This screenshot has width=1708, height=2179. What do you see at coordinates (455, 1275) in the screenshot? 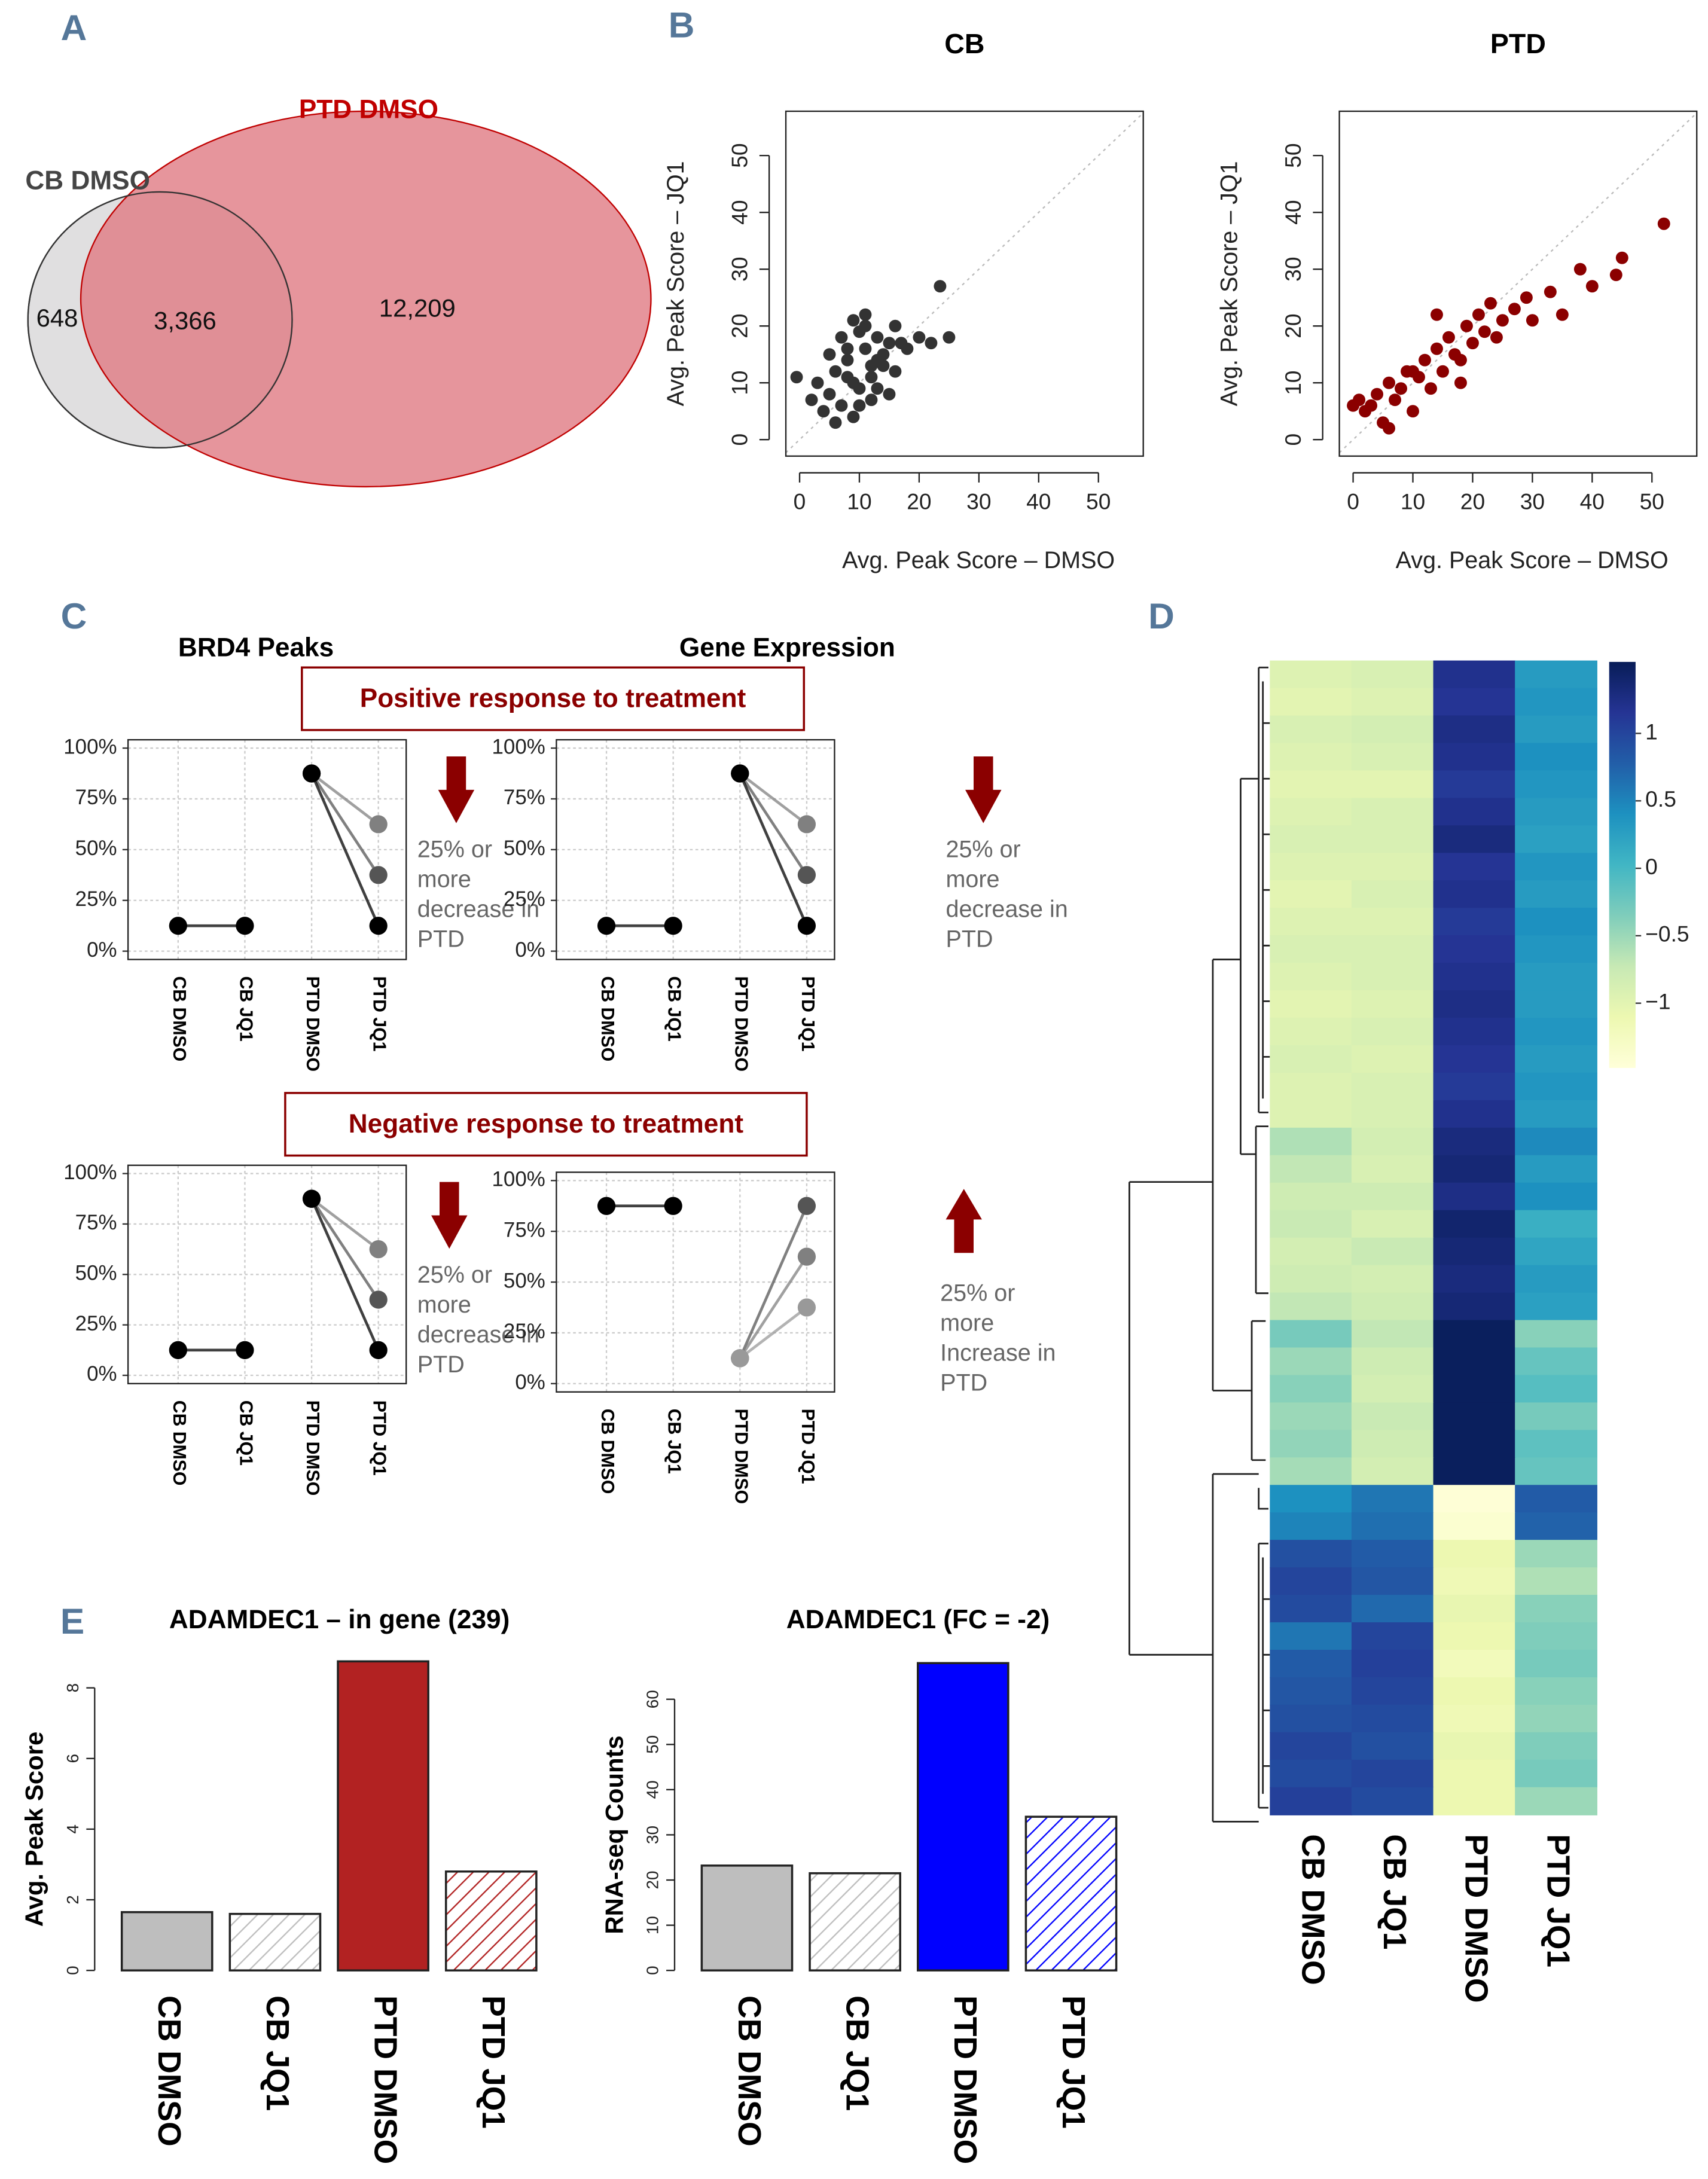
I see `annotation: 25% or` at bounding box center [455, 1275].